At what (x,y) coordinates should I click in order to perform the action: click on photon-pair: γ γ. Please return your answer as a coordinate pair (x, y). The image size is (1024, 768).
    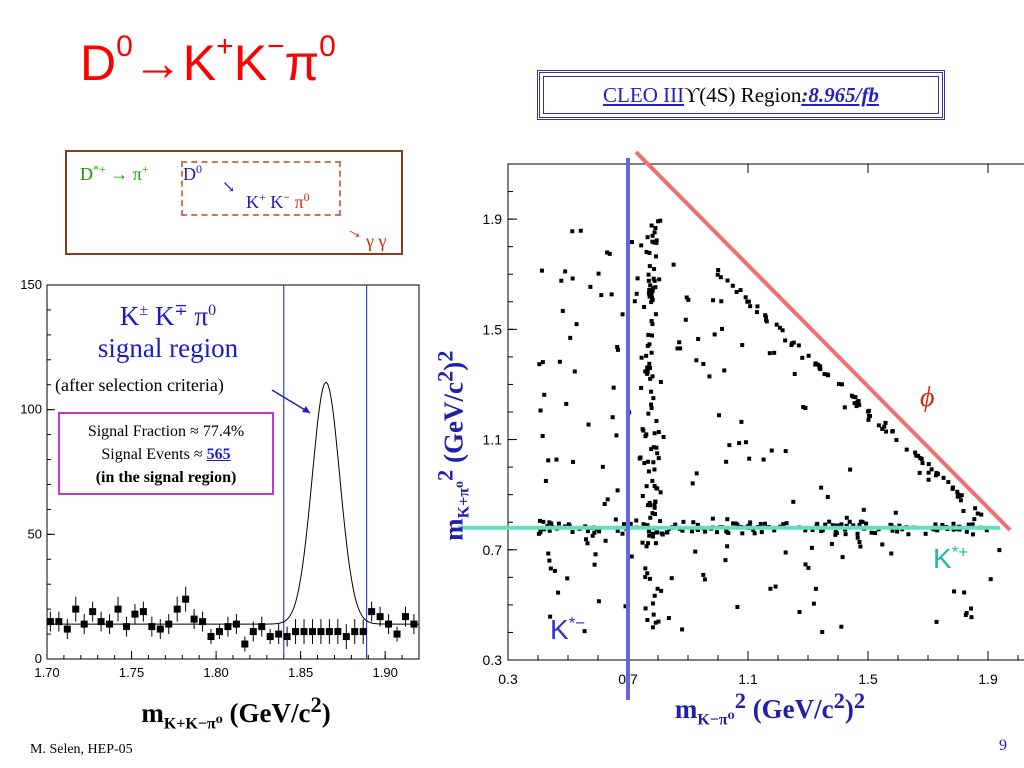
    Looking at the image, I should click on (376, 241).